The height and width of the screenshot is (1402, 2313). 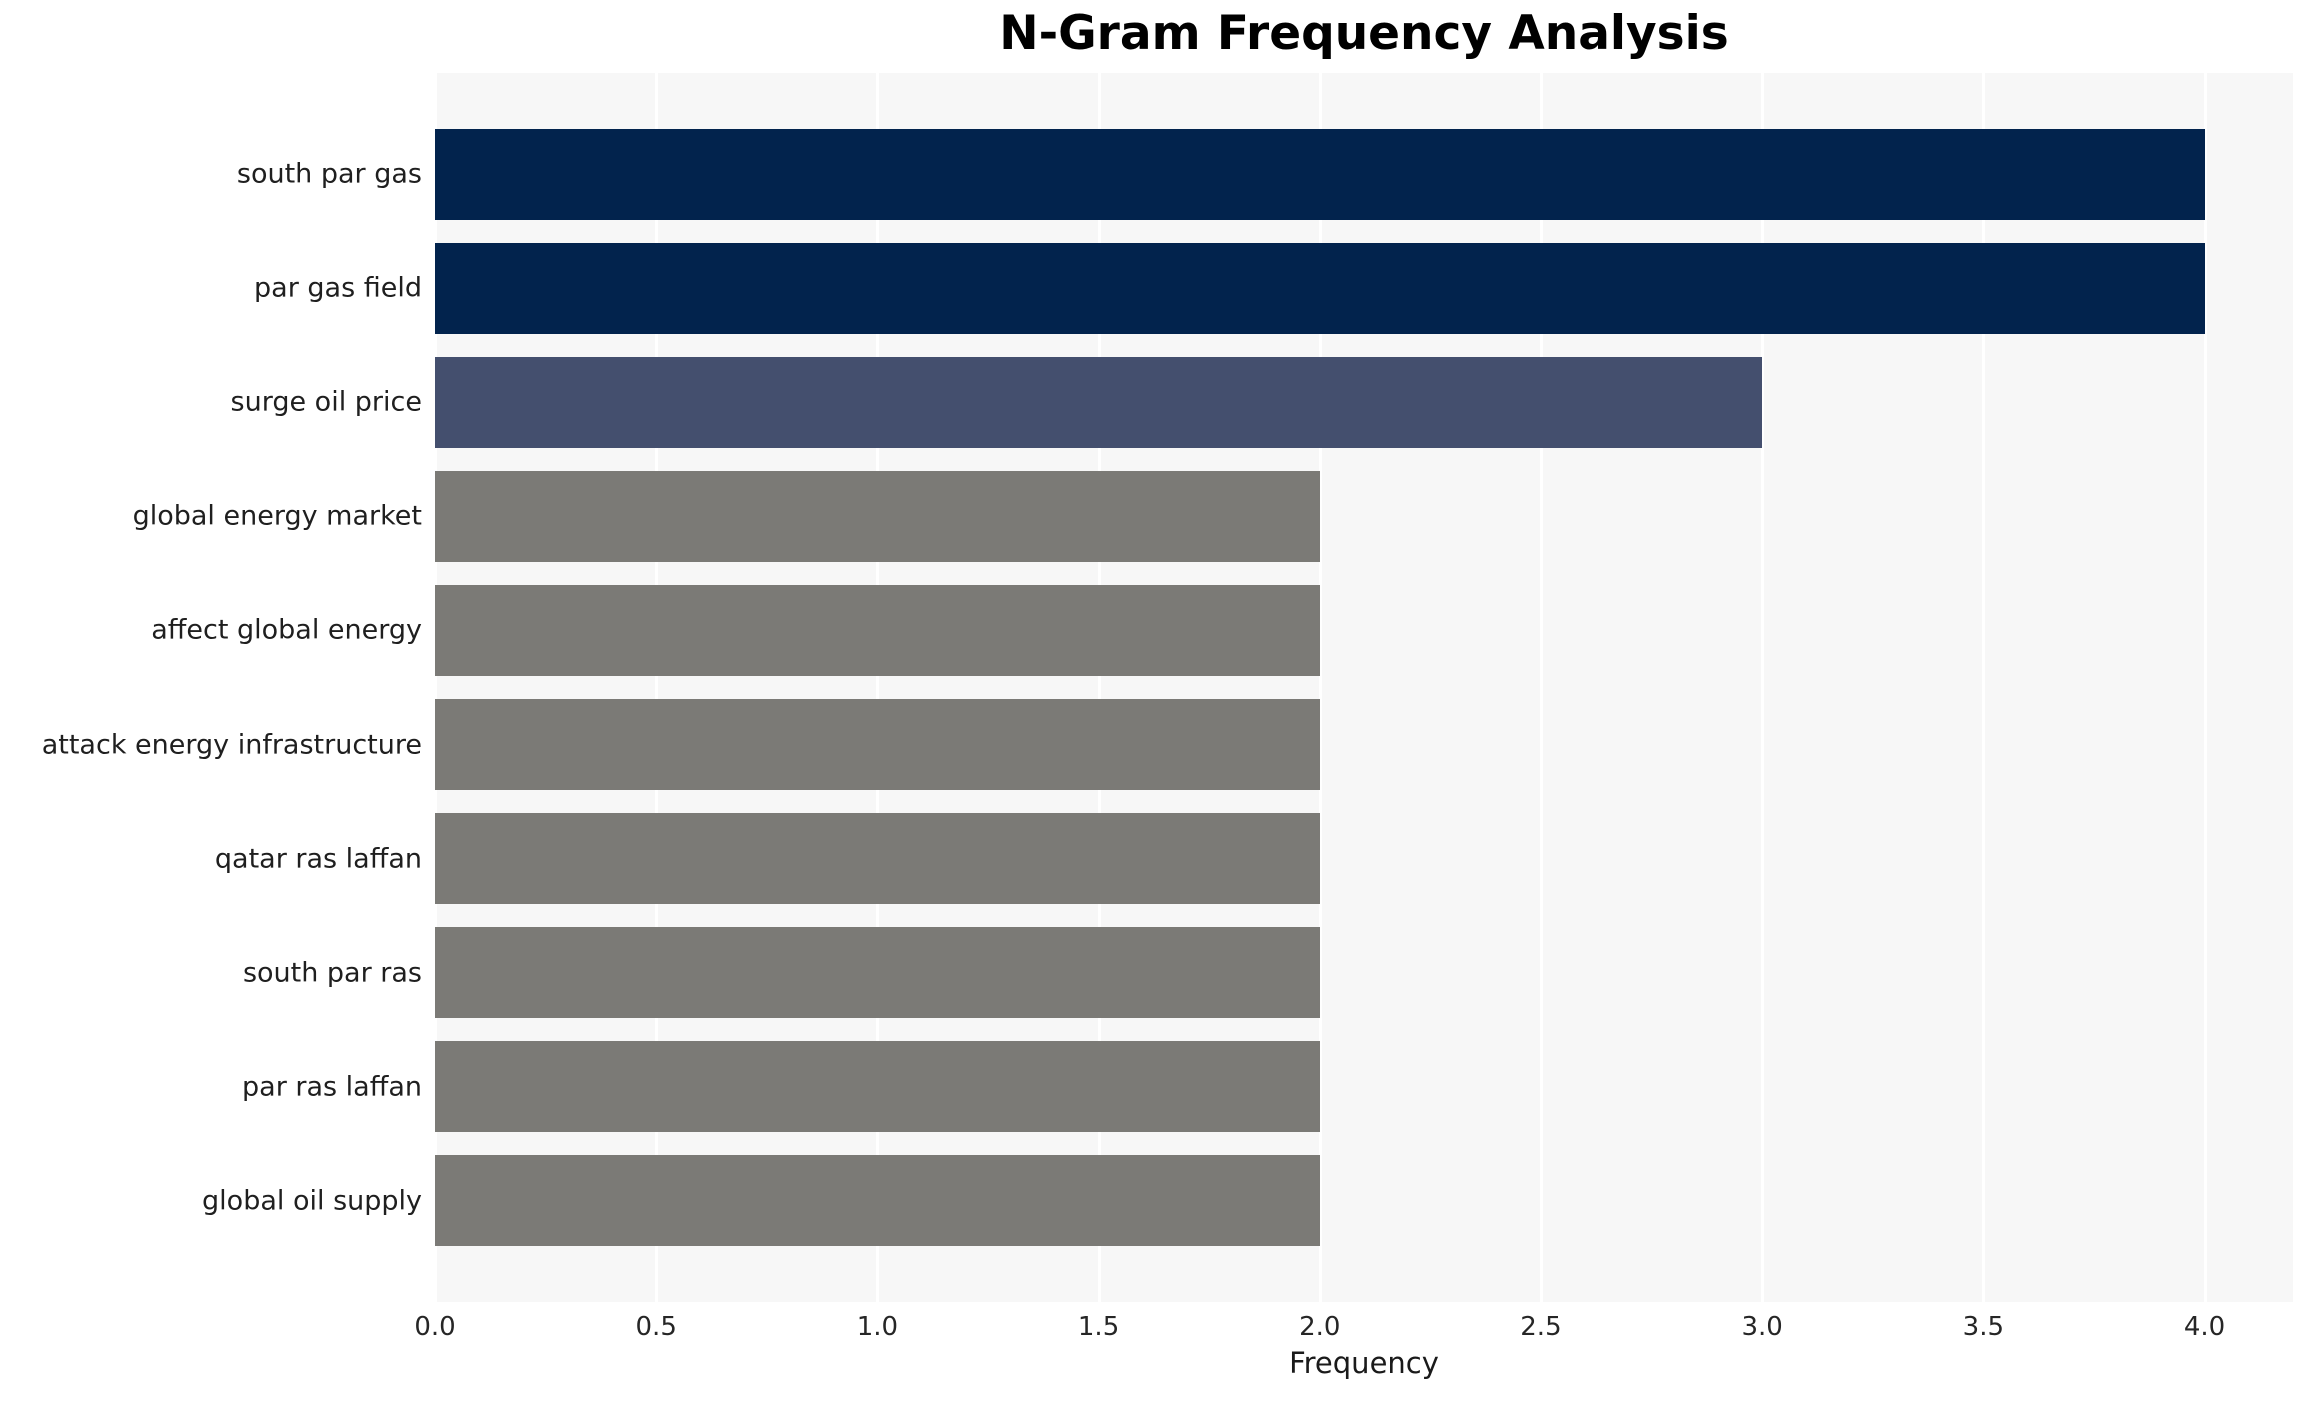 I want to click on x-tick-label: 0.5, so click(x=656, y=1327).